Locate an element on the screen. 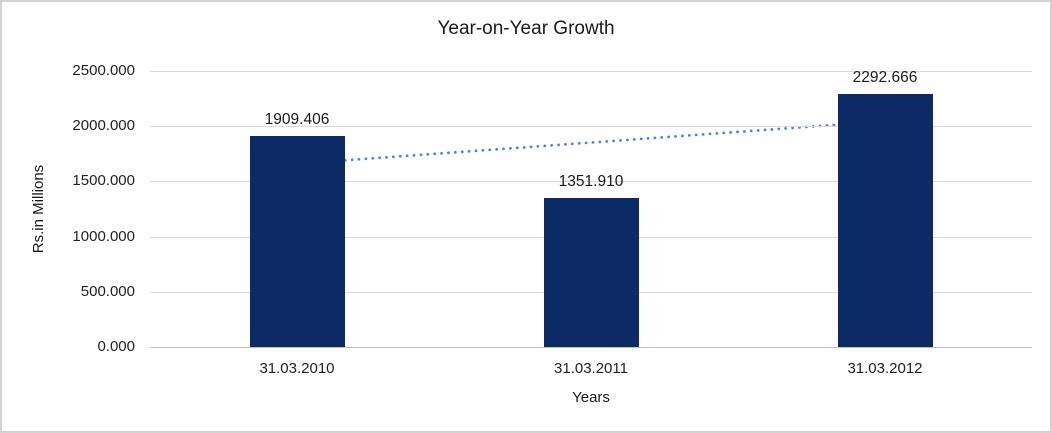 This screenshot has width=1052, height=433. bar-value-label: 1909.406 is located at coordinates (297, 120).